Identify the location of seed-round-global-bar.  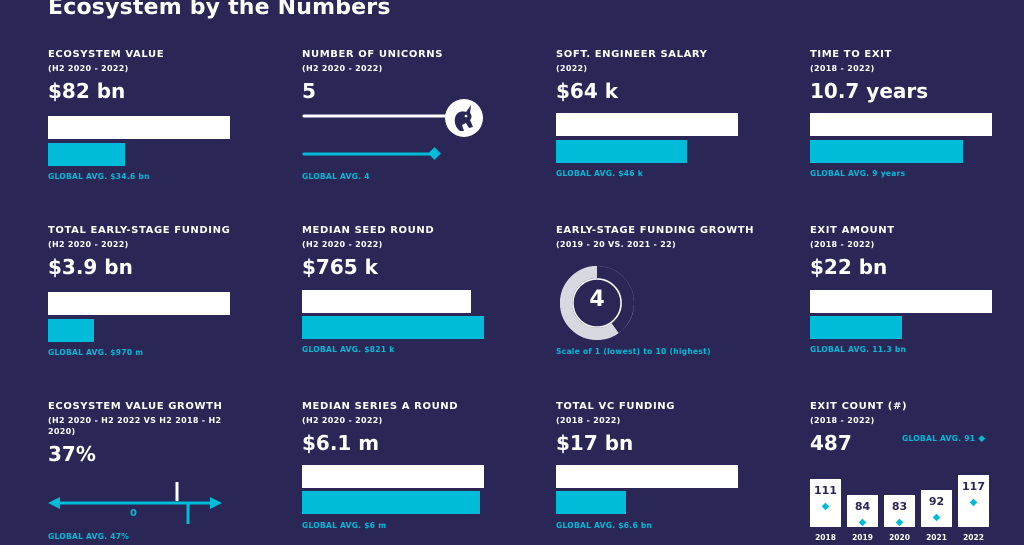
(393, 327).